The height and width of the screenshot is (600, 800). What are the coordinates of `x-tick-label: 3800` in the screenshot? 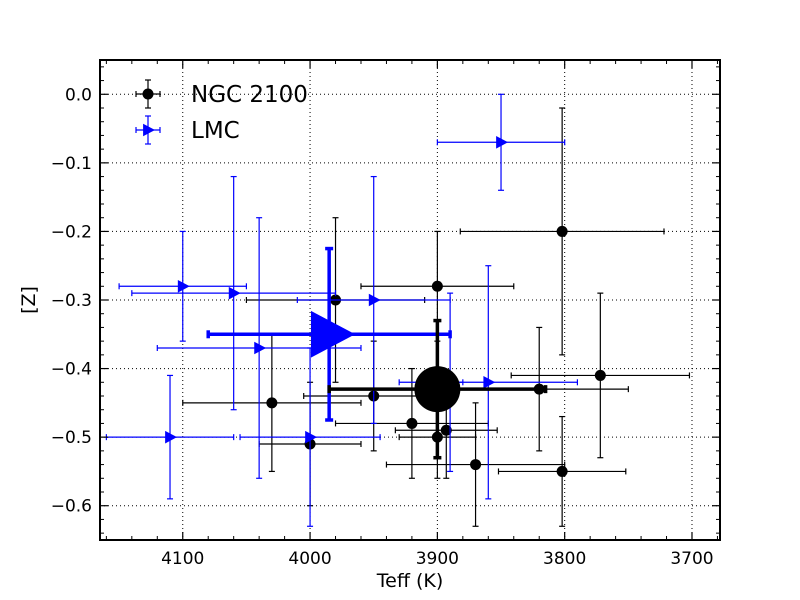 It's located at (564, 559).